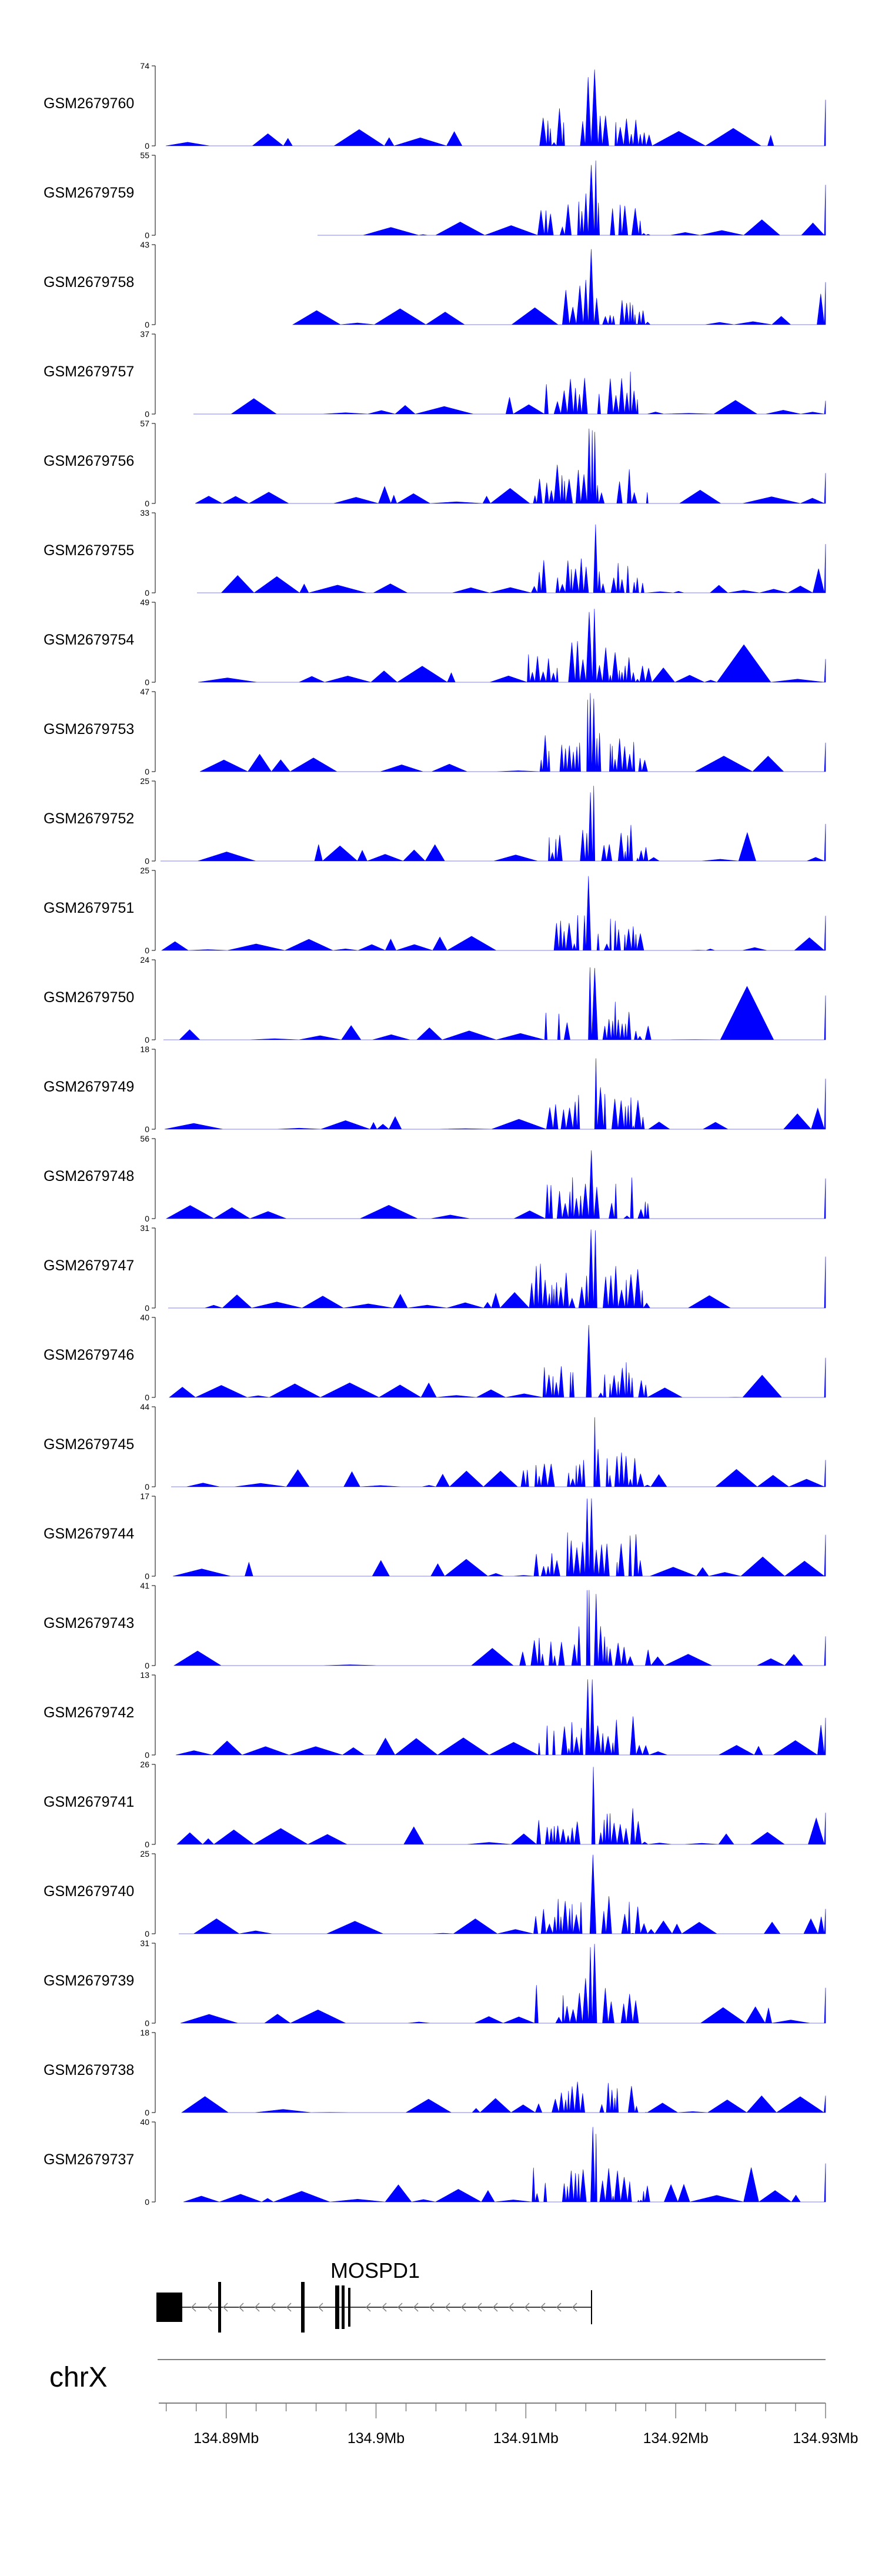  What do you see at coordinates (78, 2377) in the screenshot?
I see `chromosome-label: chrX` at bounding box center [78, 2377].